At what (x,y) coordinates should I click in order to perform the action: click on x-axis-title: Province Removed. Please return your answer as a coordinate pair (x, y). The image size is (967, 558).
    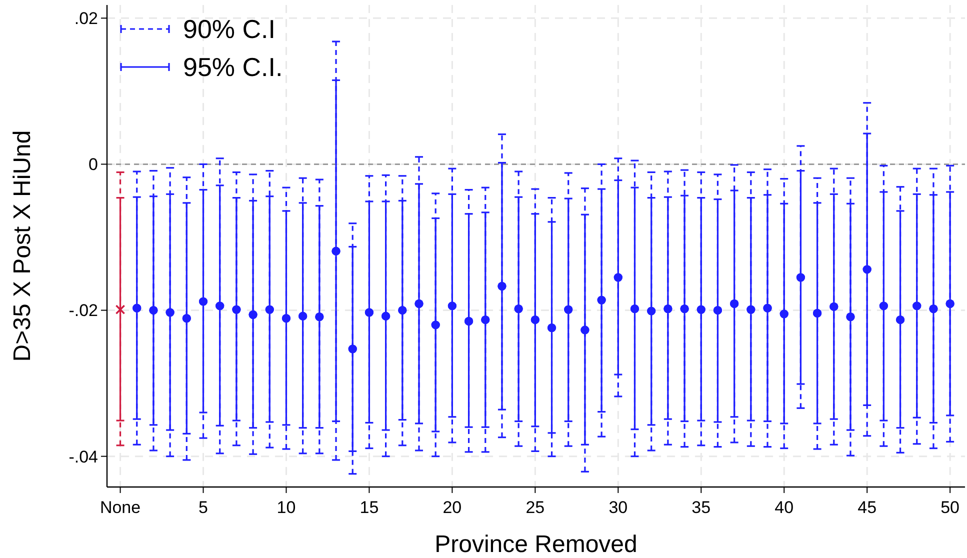
    Looking at the image, I should click on (536, 544).